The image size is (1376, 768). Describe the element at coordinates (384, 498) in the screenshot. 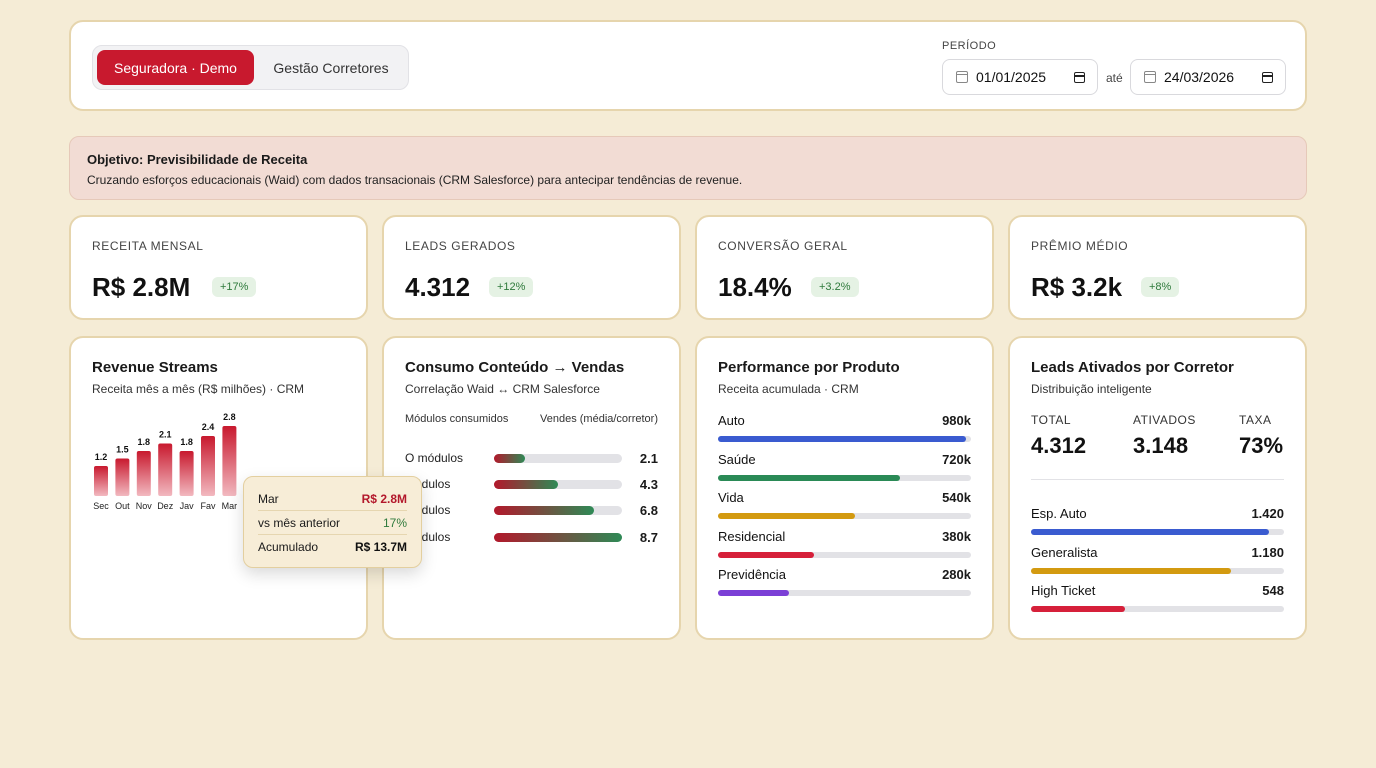

I see `tooltip-month-value: R$ 2.8M` at that location.